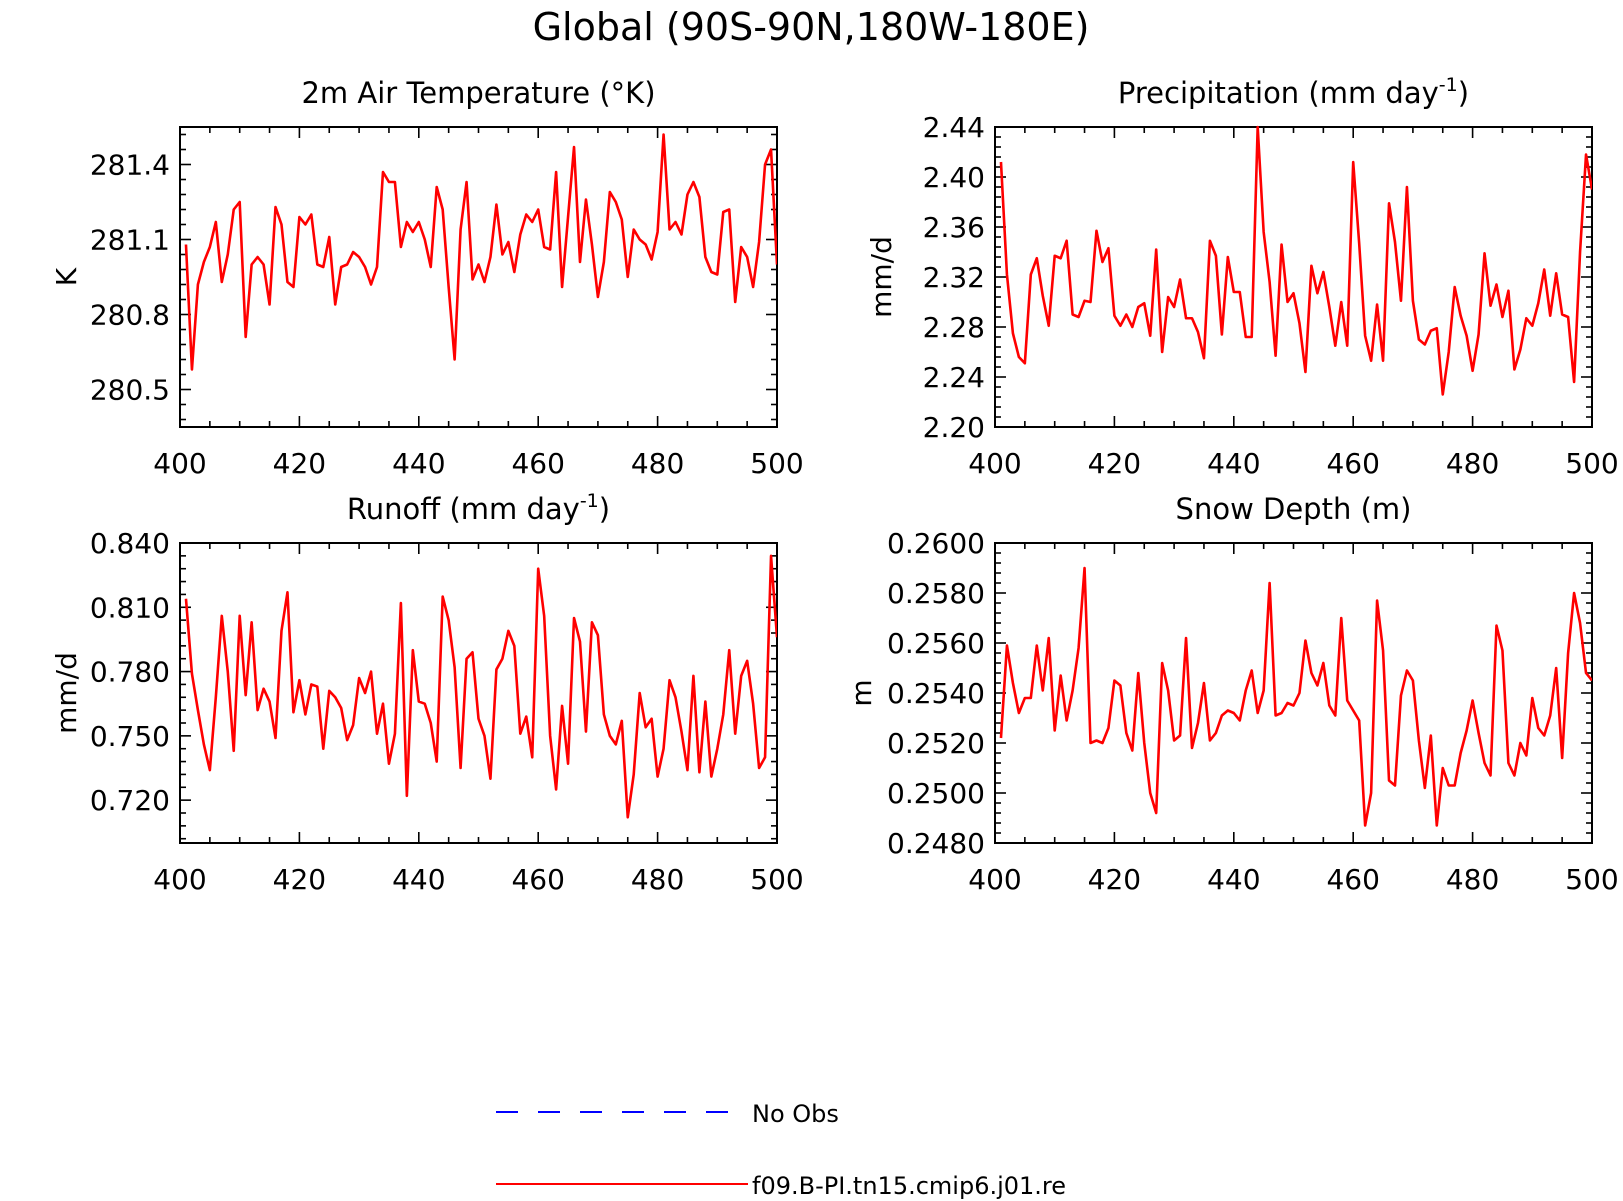 The image size is (1623, 1201). What do you see at coordinates (478, 93) in the screenshot?
I see `panel-title: 2m Air Temperature (°K)` at bounding box center [478, 93].